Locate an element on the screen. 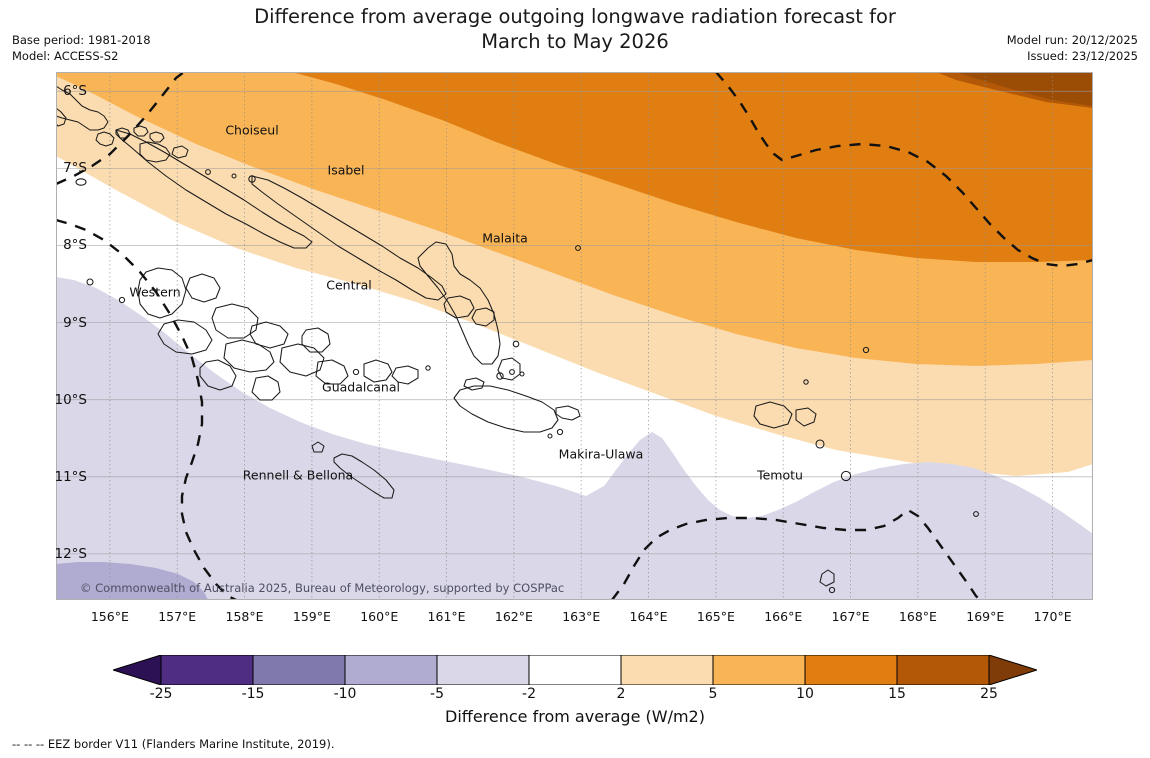 This screenshot has width=1150, height=758. map-place-label: Choiseul is located at coordinates (252, 130).